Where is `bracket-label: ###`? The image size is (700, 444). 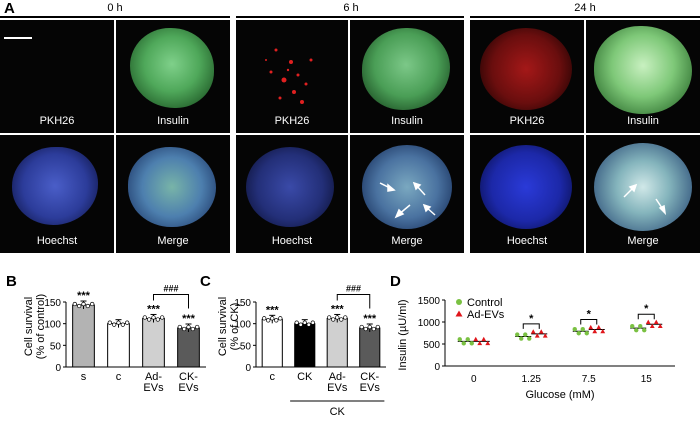 bracket-label: ### is located at coordinates (353, 288).